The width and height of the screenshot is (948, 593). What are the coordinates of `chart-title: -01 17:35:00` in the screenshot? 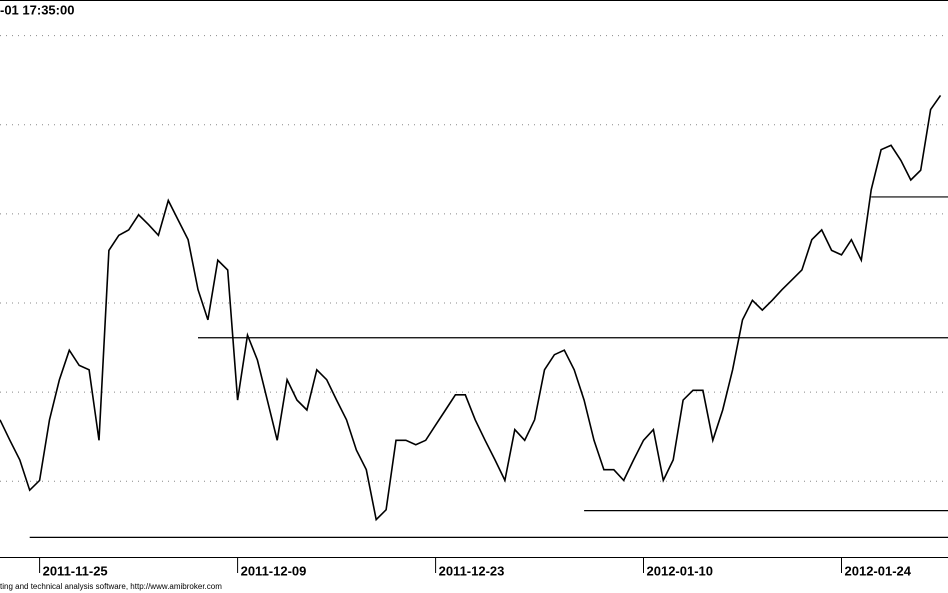 It's located at (37, 9).